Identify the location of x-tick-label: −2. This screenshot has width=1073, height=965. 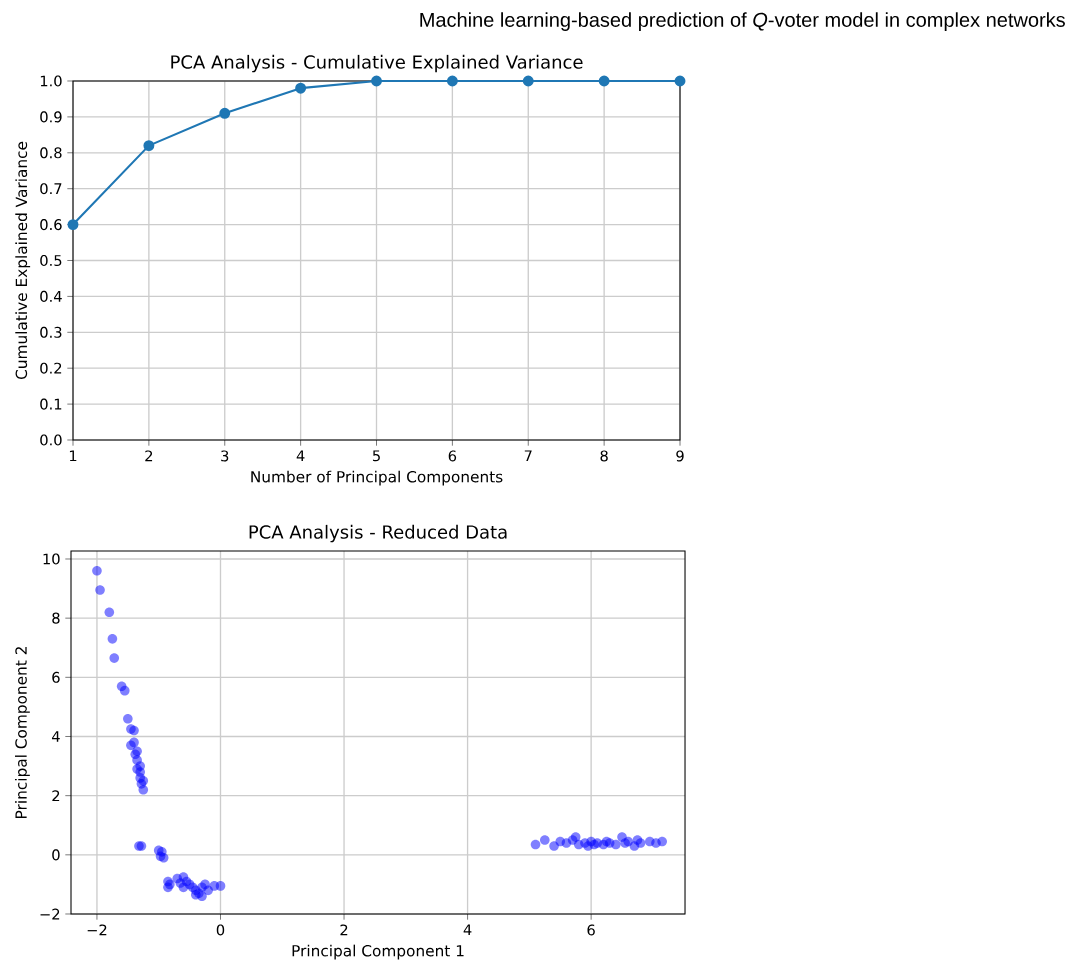
(97, 930).